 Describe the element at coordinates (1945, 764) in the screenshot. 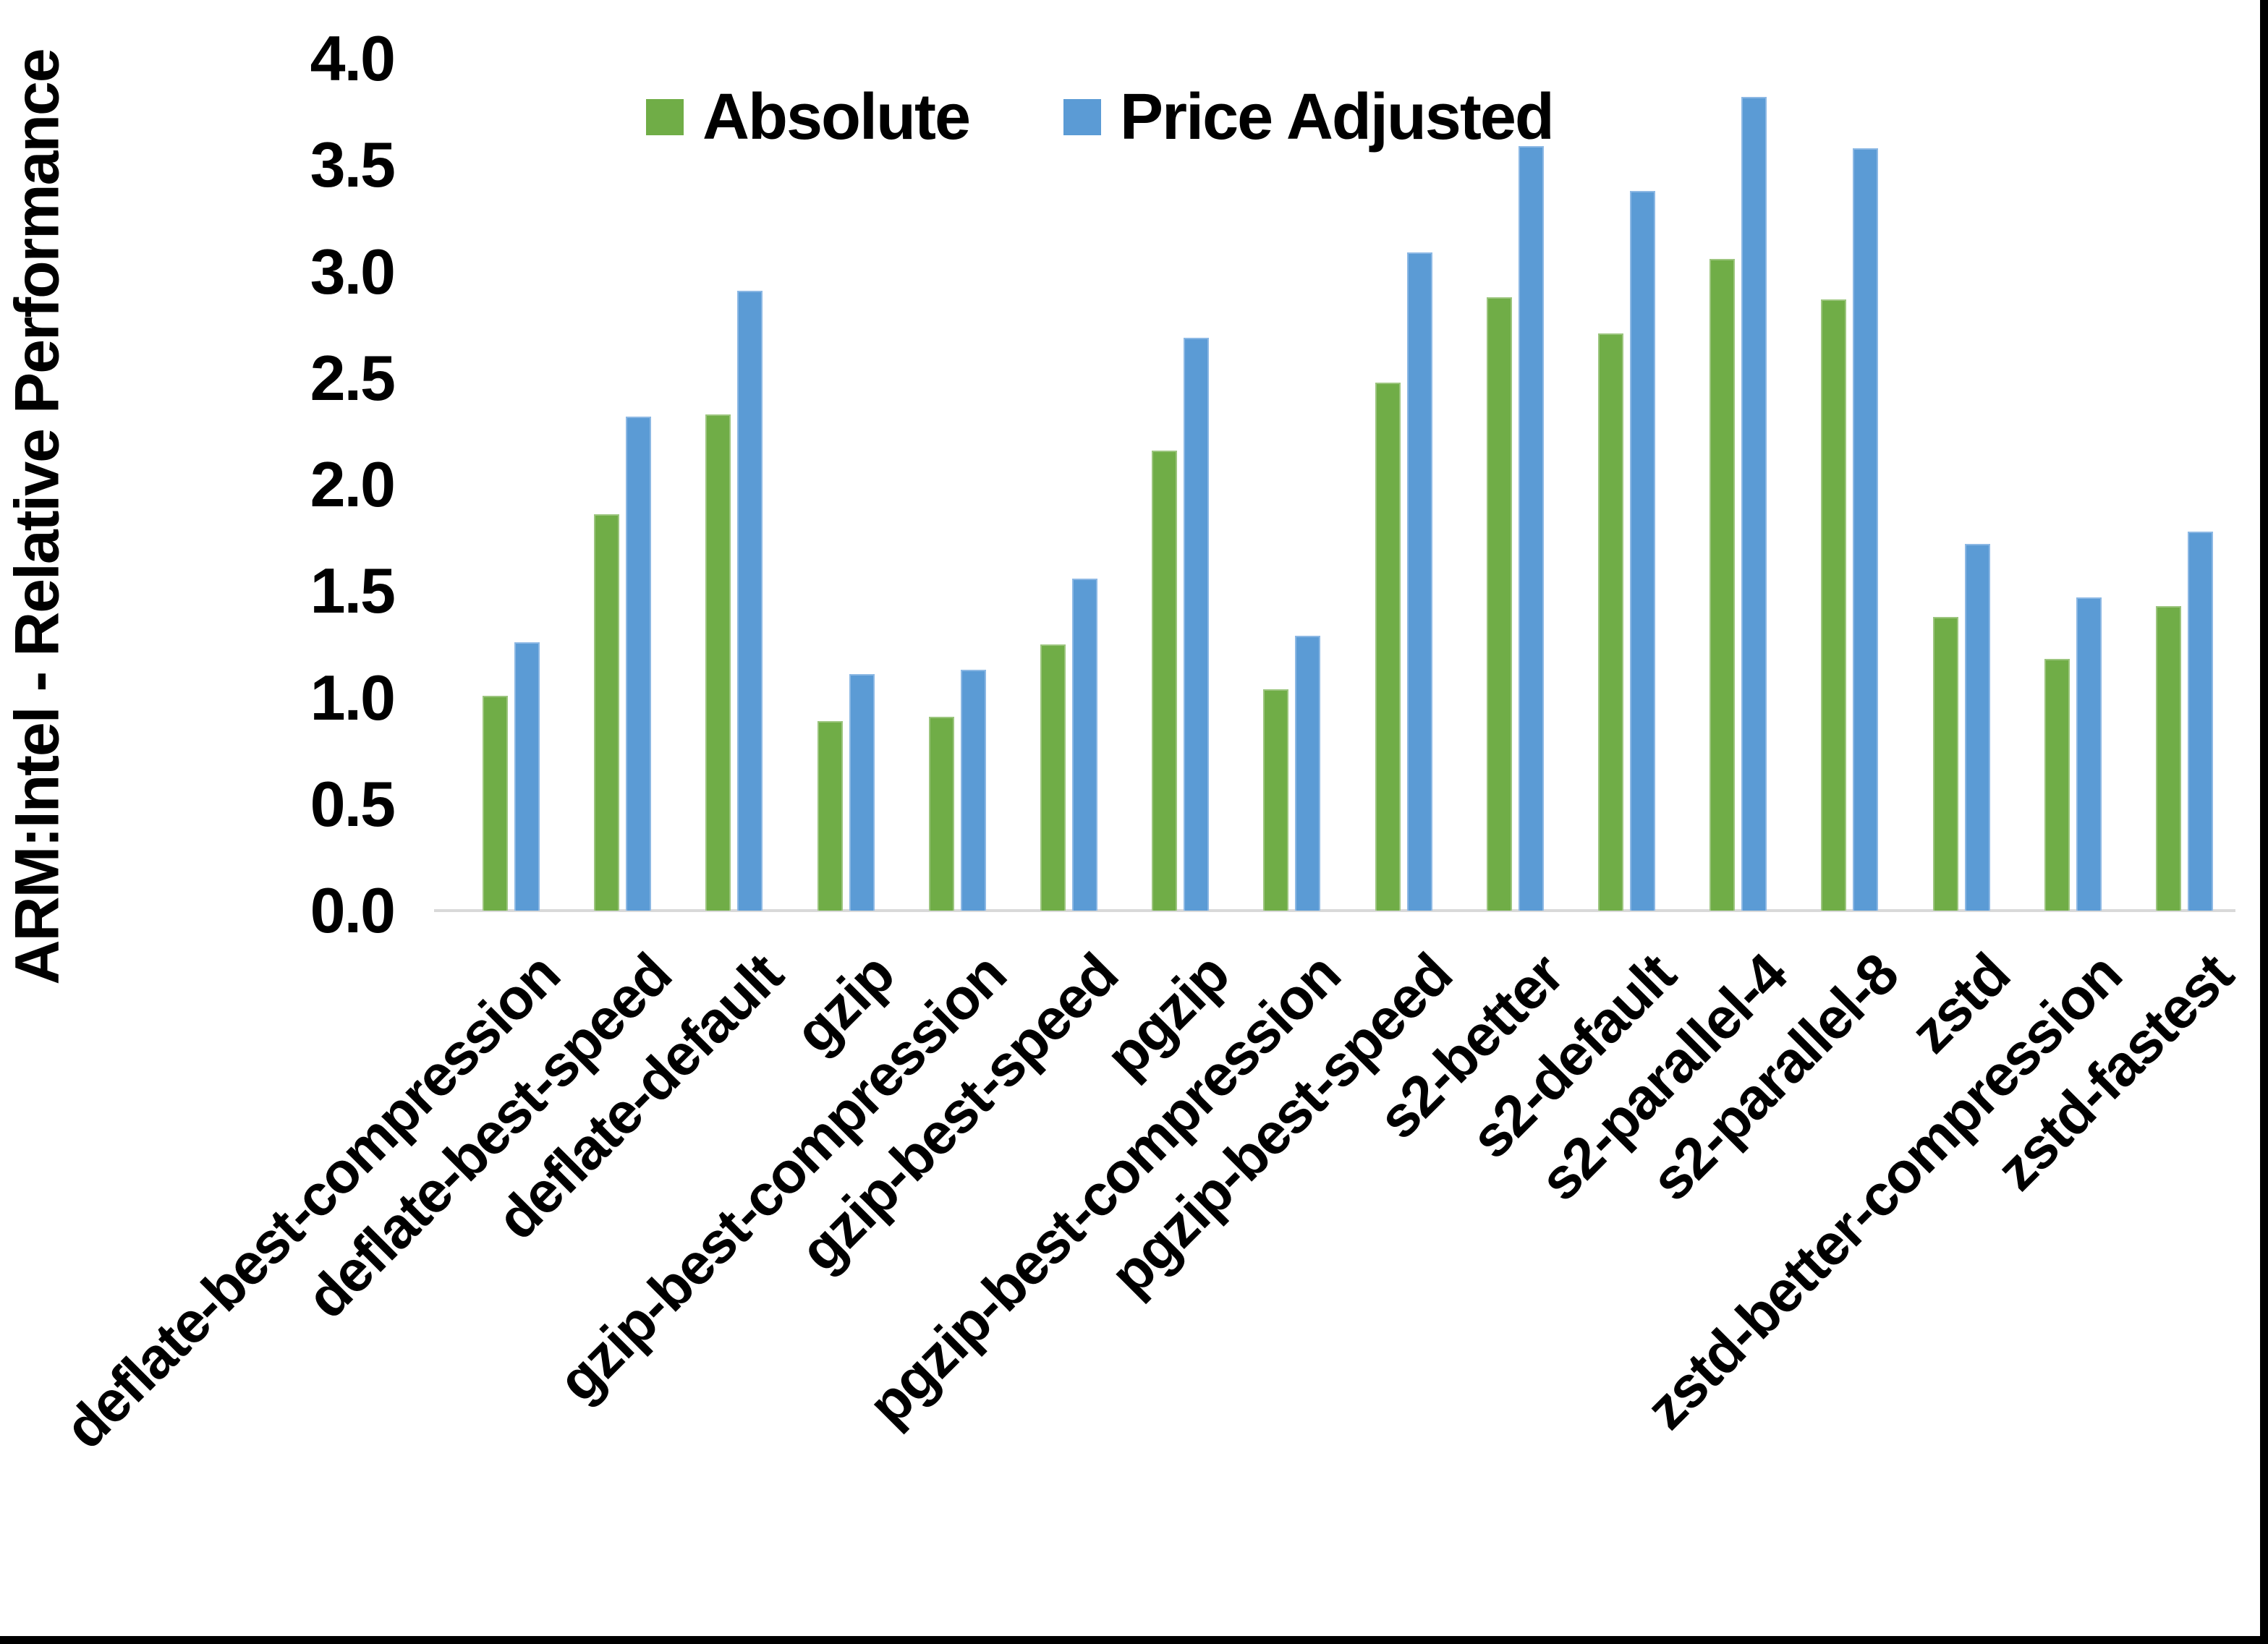

I see `bar-absolute-zstd` at that location.